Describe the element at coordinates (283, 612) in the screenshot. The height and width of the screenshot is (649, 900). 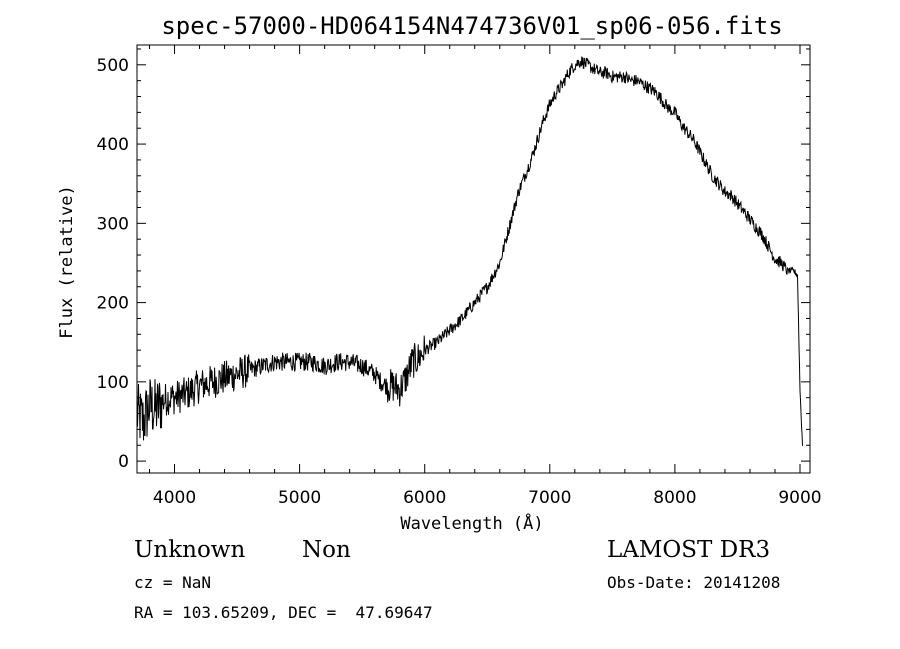
I see `coordinates-label: RA = 103.65209, DEC = 47.69647` at that location.